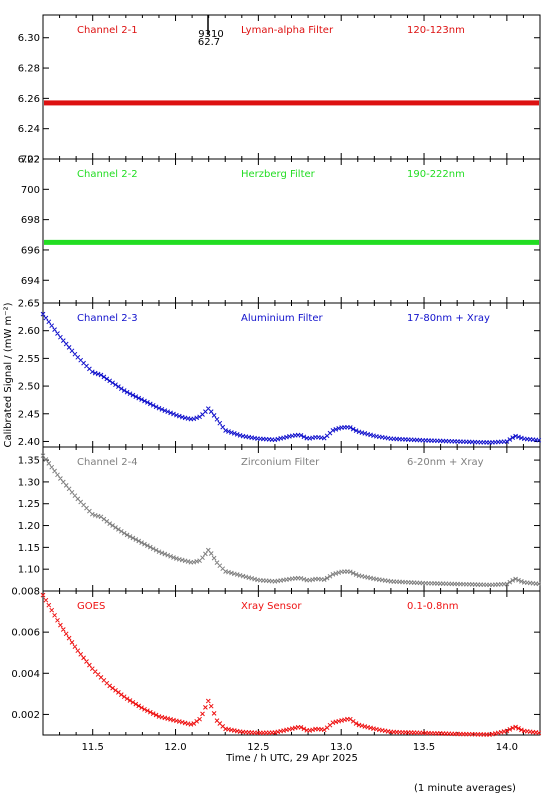  Describe the element at coordinates (30, 190) in the screenshot. I see `y-tick-label: 700` at that location.